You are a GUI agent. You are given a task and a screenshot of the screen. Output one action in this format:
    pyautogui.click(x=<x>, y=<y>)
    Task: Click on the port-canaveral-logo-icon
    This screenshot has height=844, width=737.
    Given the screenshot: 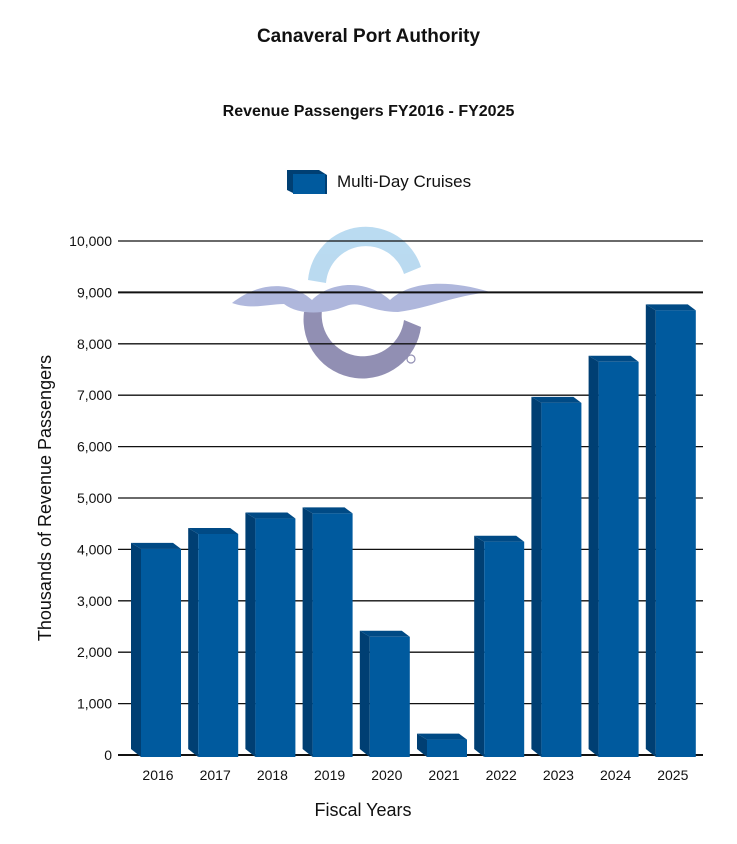 What is the action you would take?
    pyautogui.click(x=361, y=302)
    